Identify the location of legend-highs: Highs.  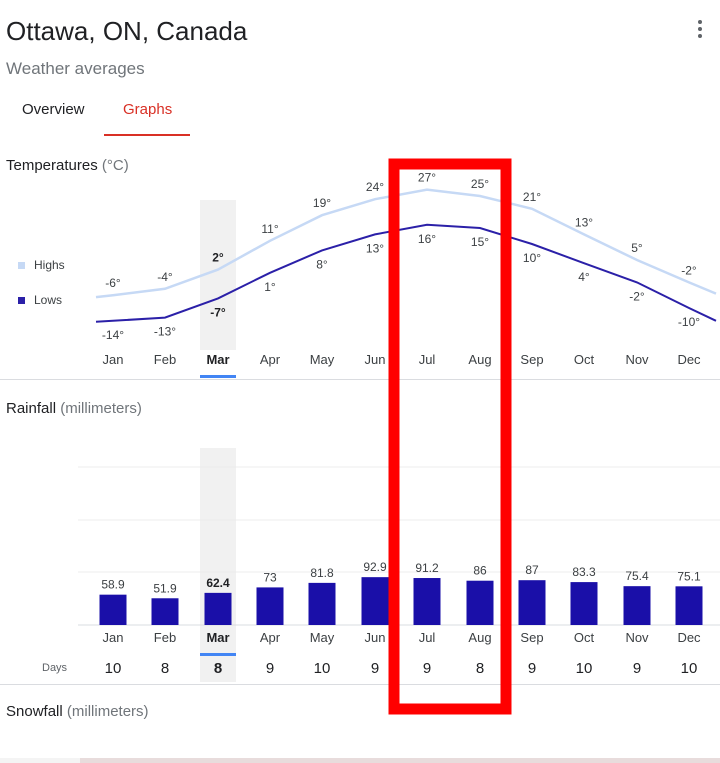
(41, 265).